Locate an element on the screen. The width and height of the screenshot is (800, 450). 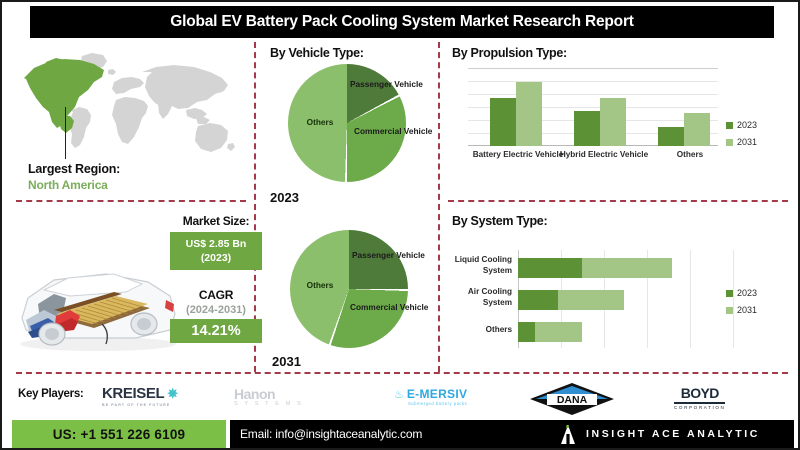
logo-kreisel: KREISEL ✵ BE PART OF THE FUTURE is located at coordinates (140, 396).